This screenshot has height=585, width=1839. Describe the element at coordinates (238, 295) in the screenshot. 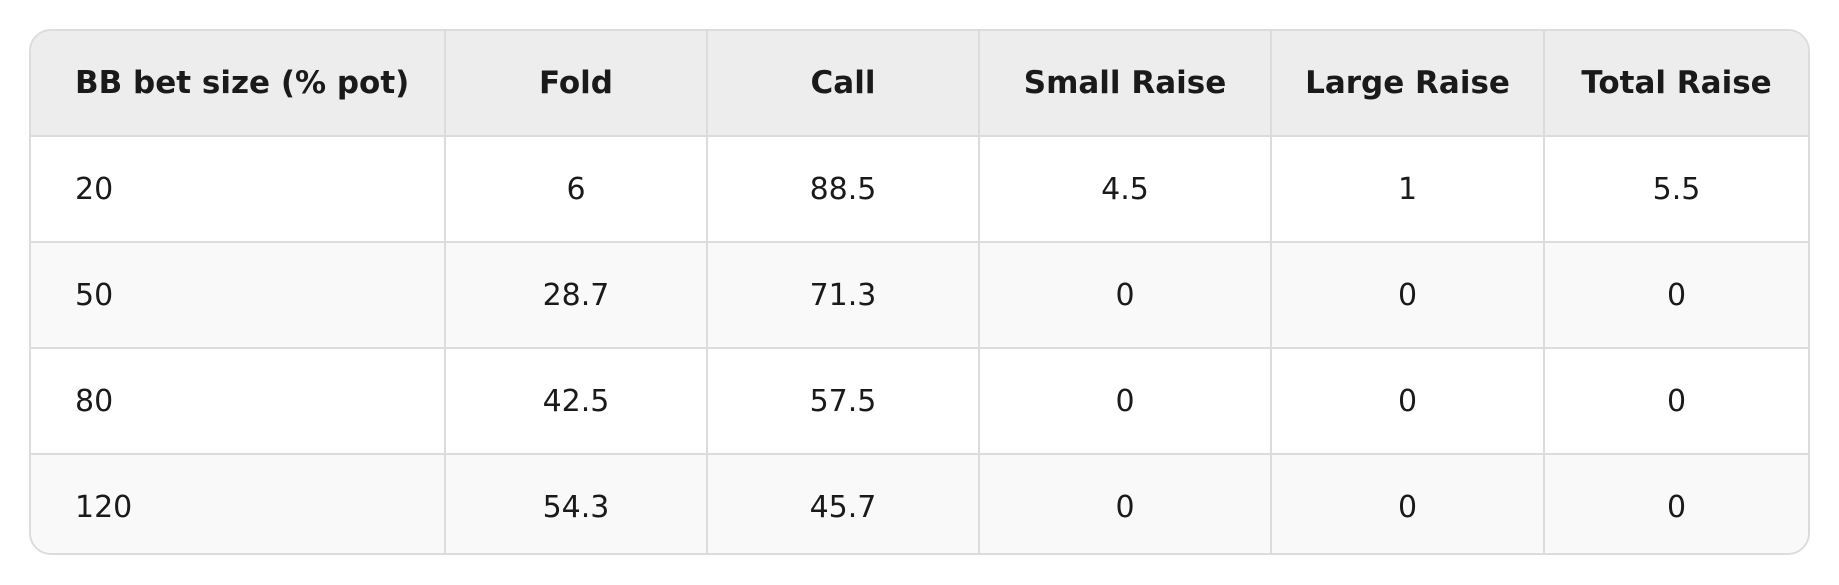

I see `table-cell: 50` at that location.